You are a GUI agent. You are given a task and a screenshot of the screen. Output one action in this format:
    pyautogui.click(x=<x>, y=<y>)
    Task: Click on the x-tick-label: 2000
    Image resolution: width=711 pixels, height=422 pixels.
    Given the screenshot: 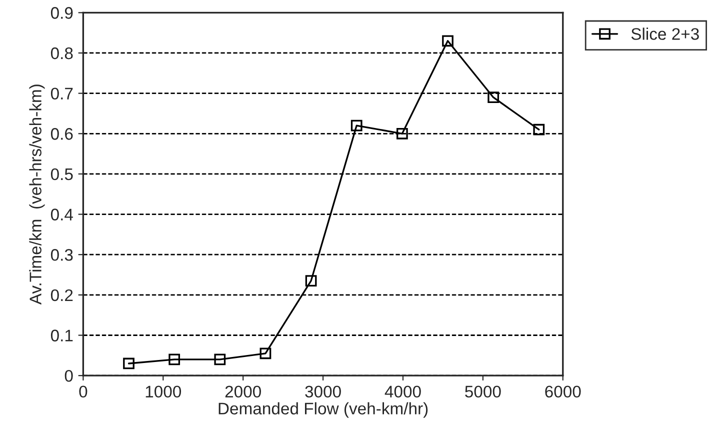 What is the action you would take?
    pyautogui.click(x=243, y=392)
    